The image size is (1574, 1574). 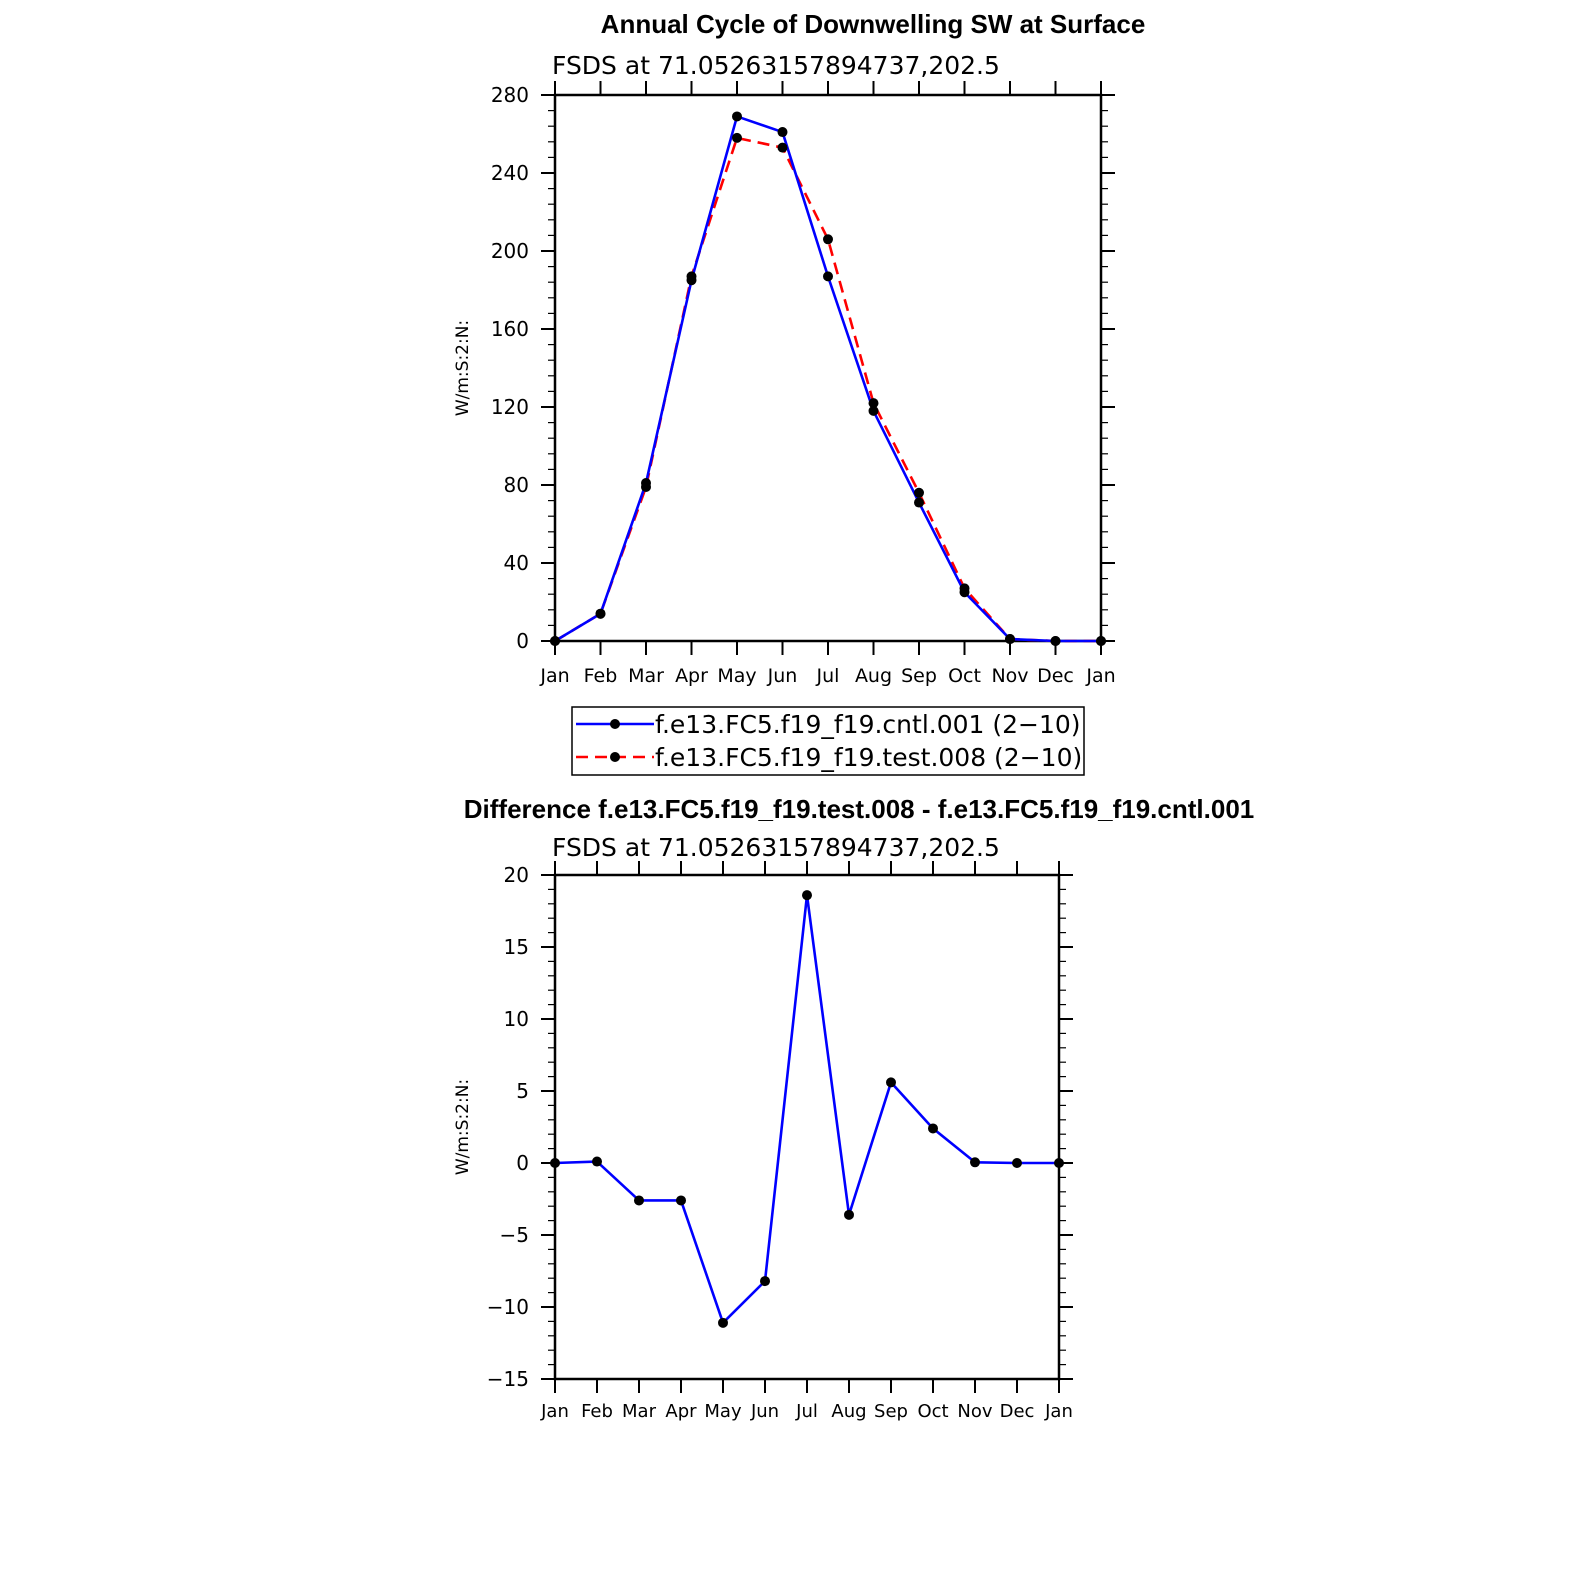 I want to click on annual-plot-frame, so click(x=828, y=368).